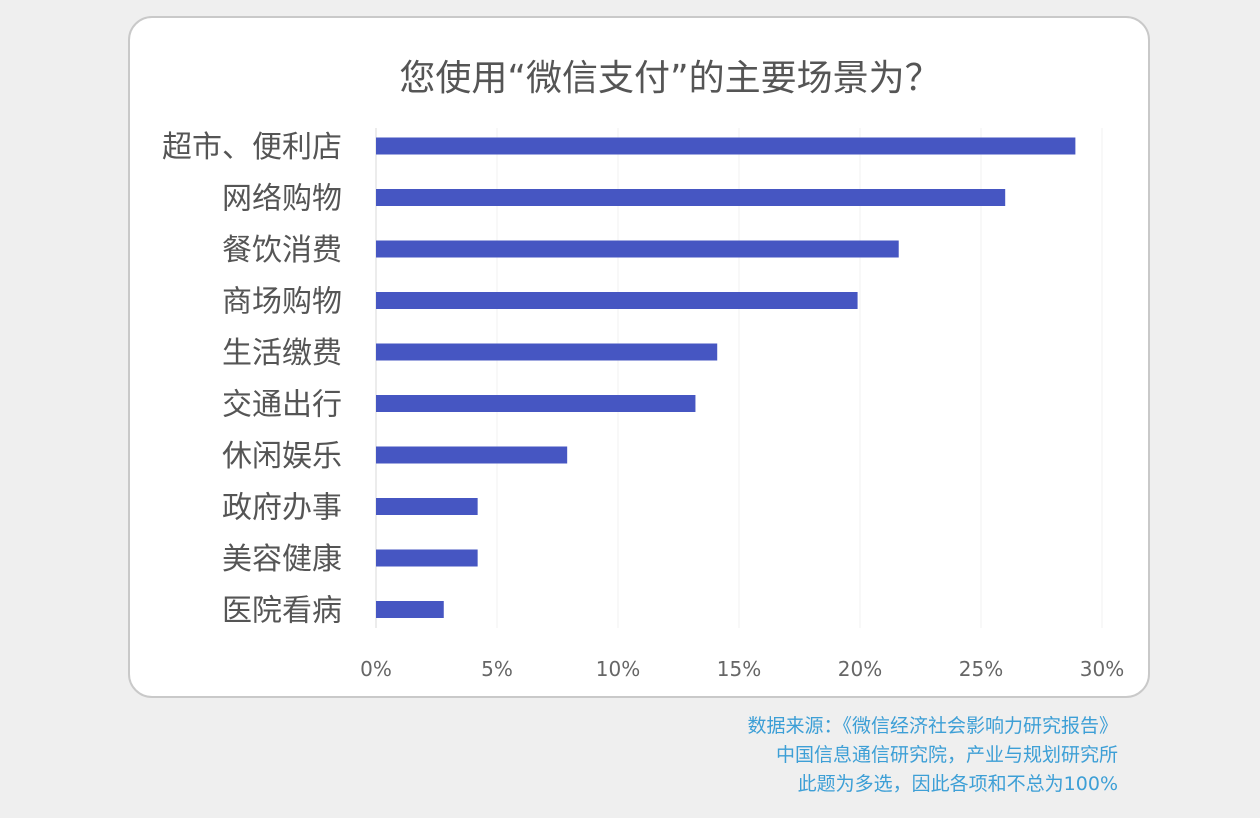  Describe the element at coordinates (282, 456) in the screenshot. I see `category-label: 休闲娱乐` at that location.